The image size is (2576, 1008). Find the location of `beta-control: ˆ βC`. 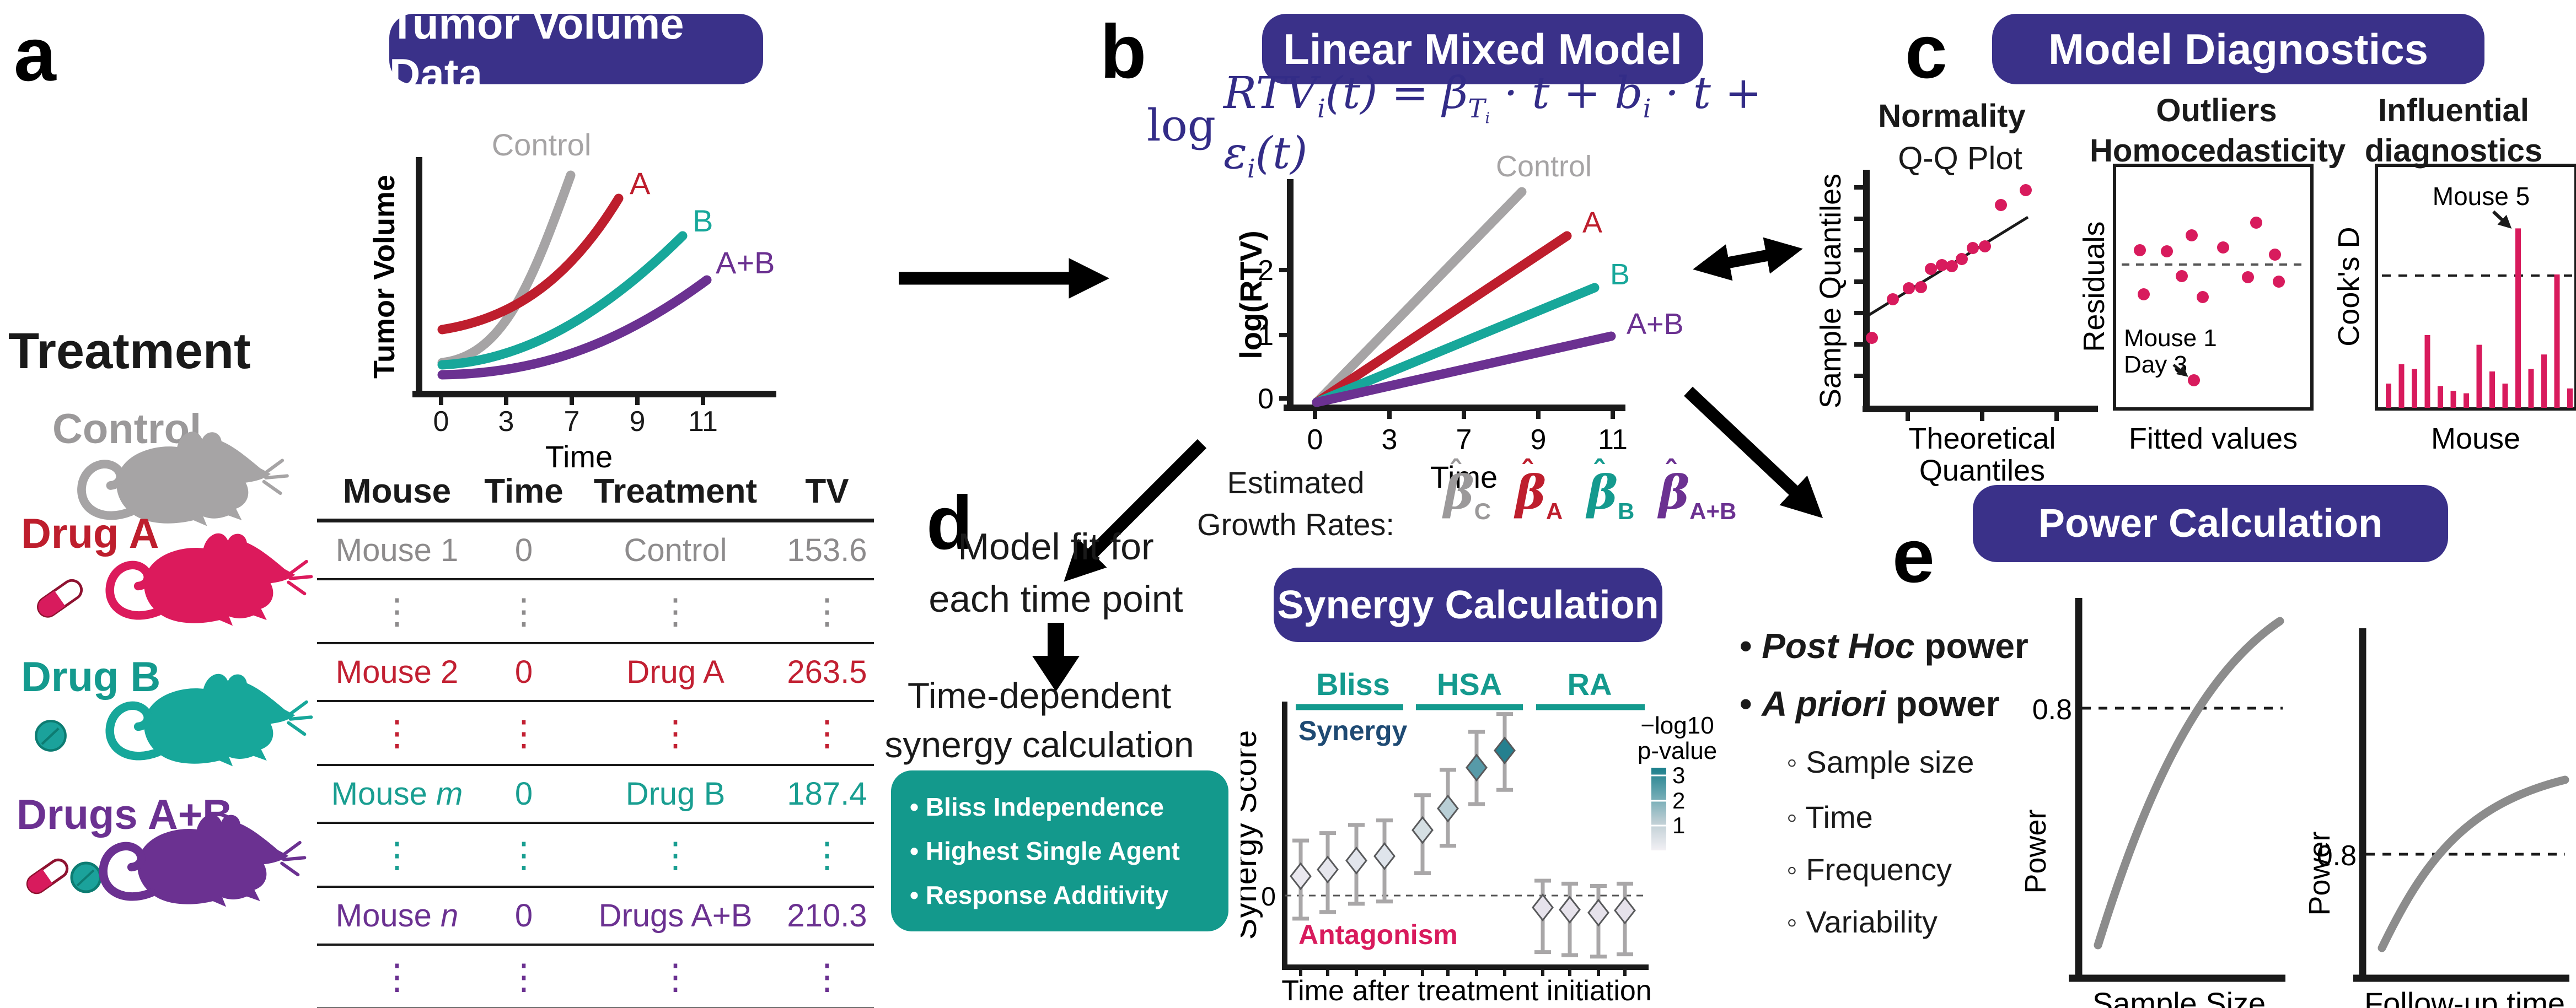

beta-control: ˆ βC is located at coordinates (1467, 489).